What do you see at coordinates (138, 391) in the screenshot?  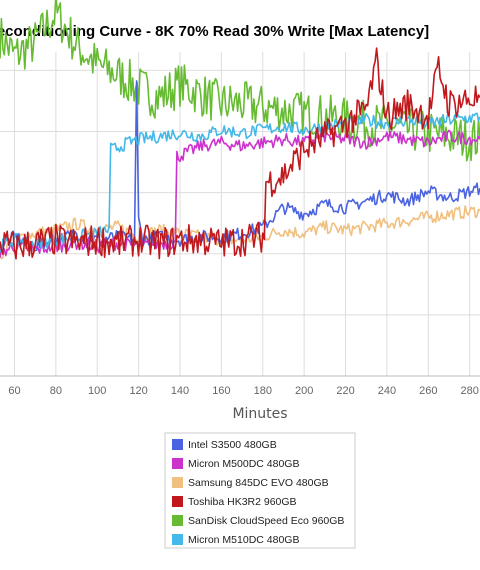 I see `x-tick-label: 120` at bounding box center [138, 391].